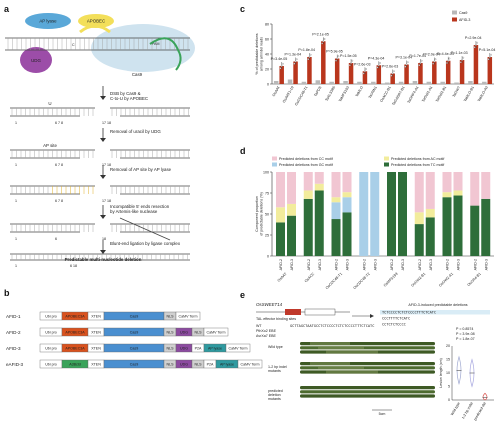 Image resolution: width=499 pixels, height=440 pixels. I want to click on e-arrowhead, so click(372, 316).